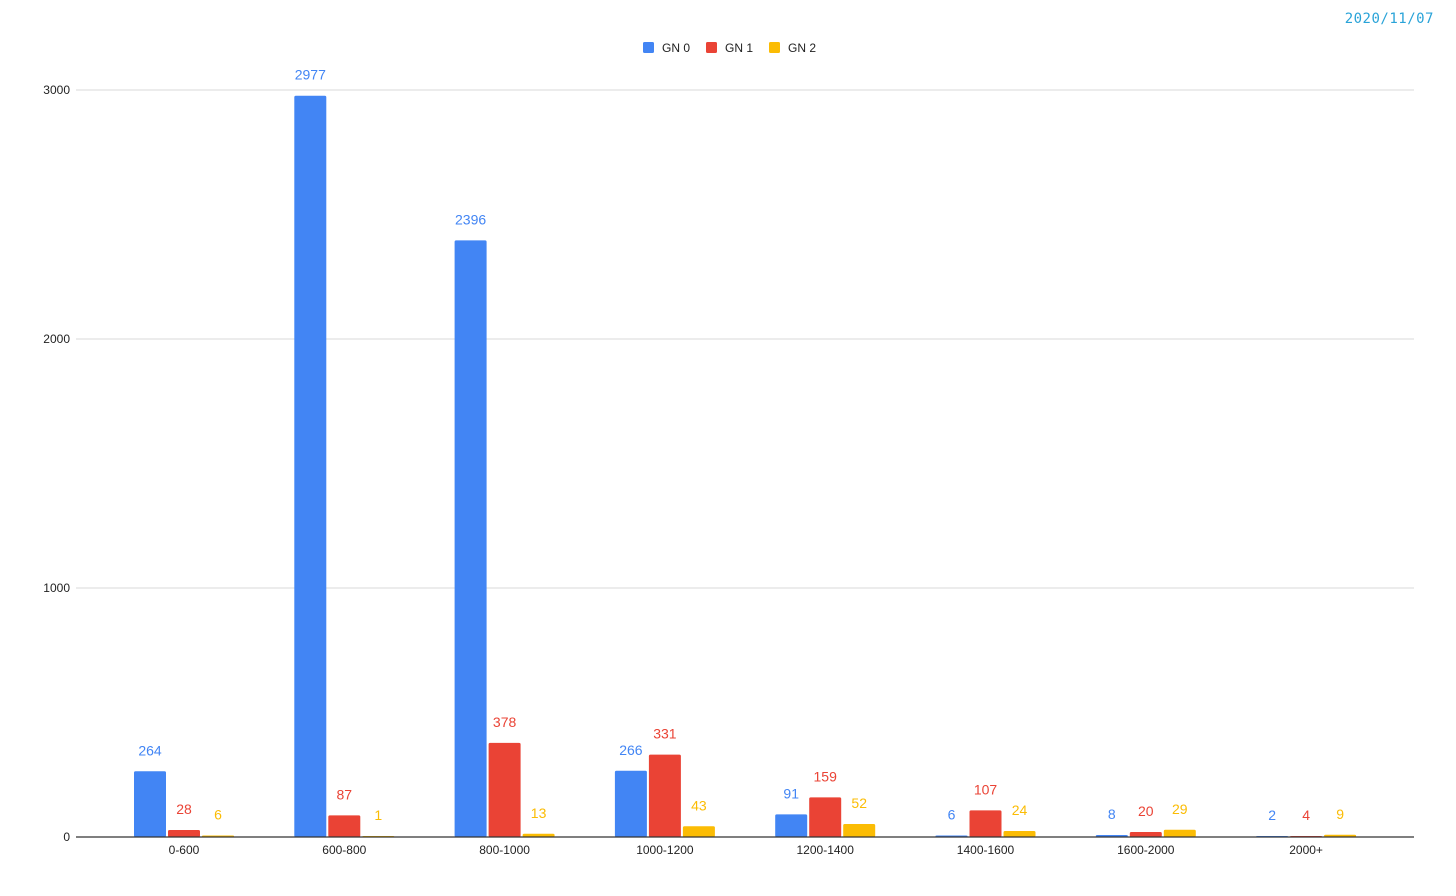 This screenshot has height=896, width=1456. What do you see at coordinates (1020, 810) in the screenshot?
I see `data-label: 24` at bounding box center [1020, 810].